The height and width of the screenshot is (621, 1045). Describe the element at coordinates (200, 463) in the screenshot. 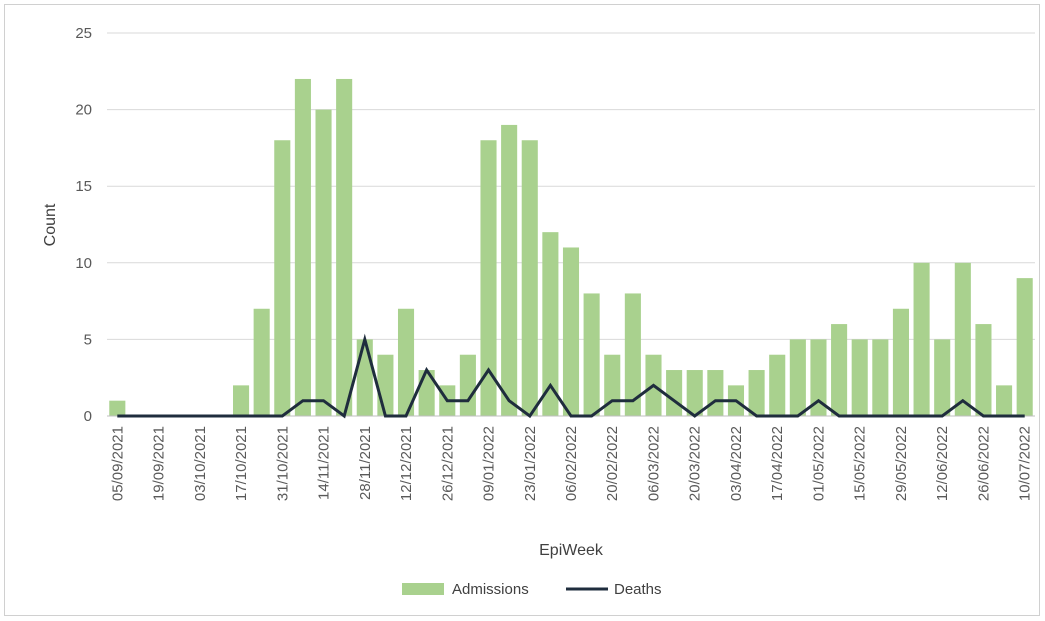

I see `x-tick-label: 03/10/2021` at that location.